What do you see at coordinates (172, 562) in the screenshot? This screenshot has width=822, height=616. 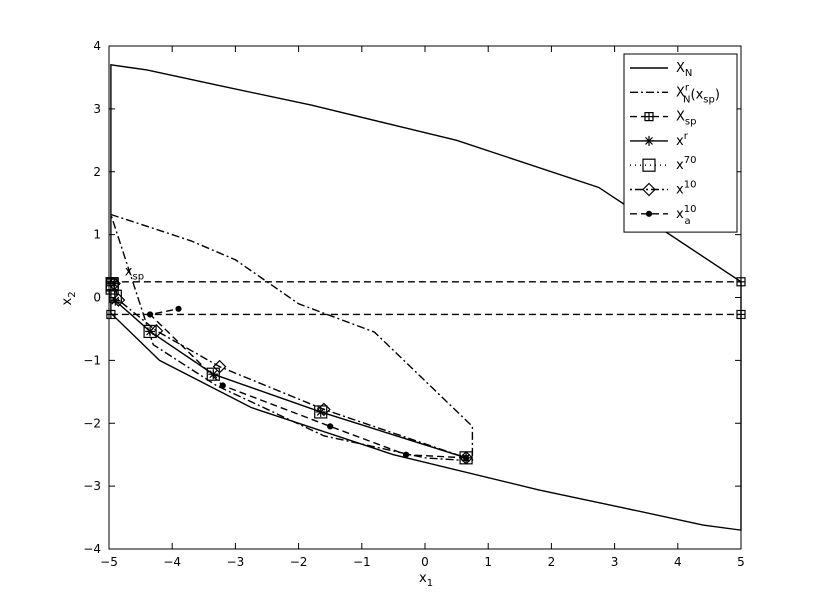 I see `x-tick-label: −4` at bounding box center [172, 562].